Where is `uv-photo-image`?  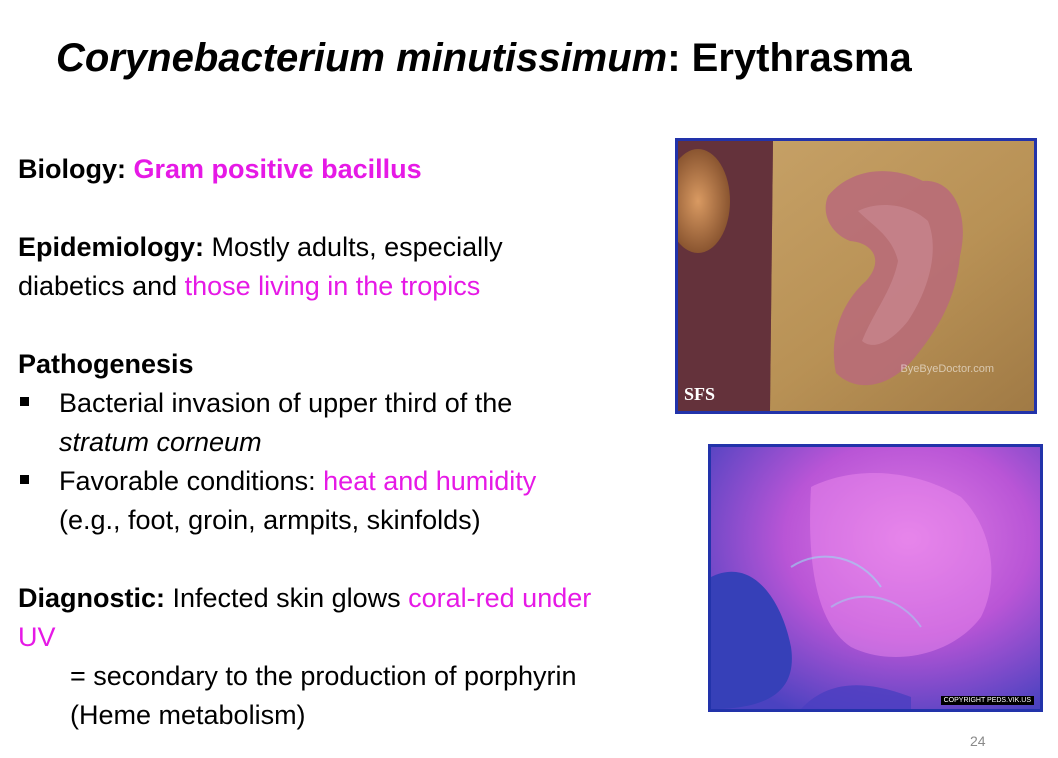
uv-photo-image is located at coordinates (875, 578).